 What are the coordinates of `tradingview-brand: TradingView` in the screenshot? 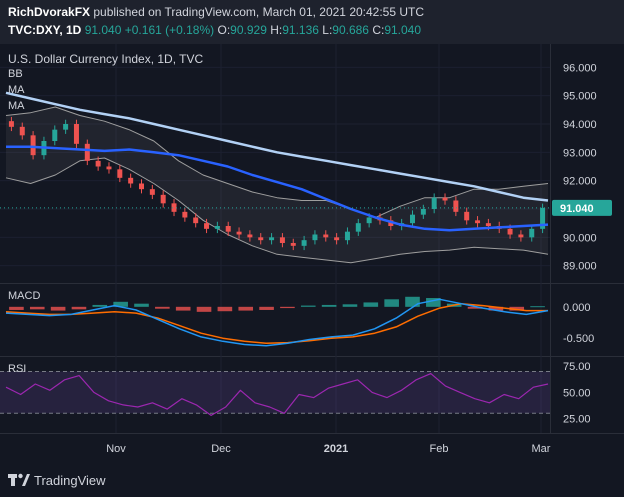 It's located at (70, 480).